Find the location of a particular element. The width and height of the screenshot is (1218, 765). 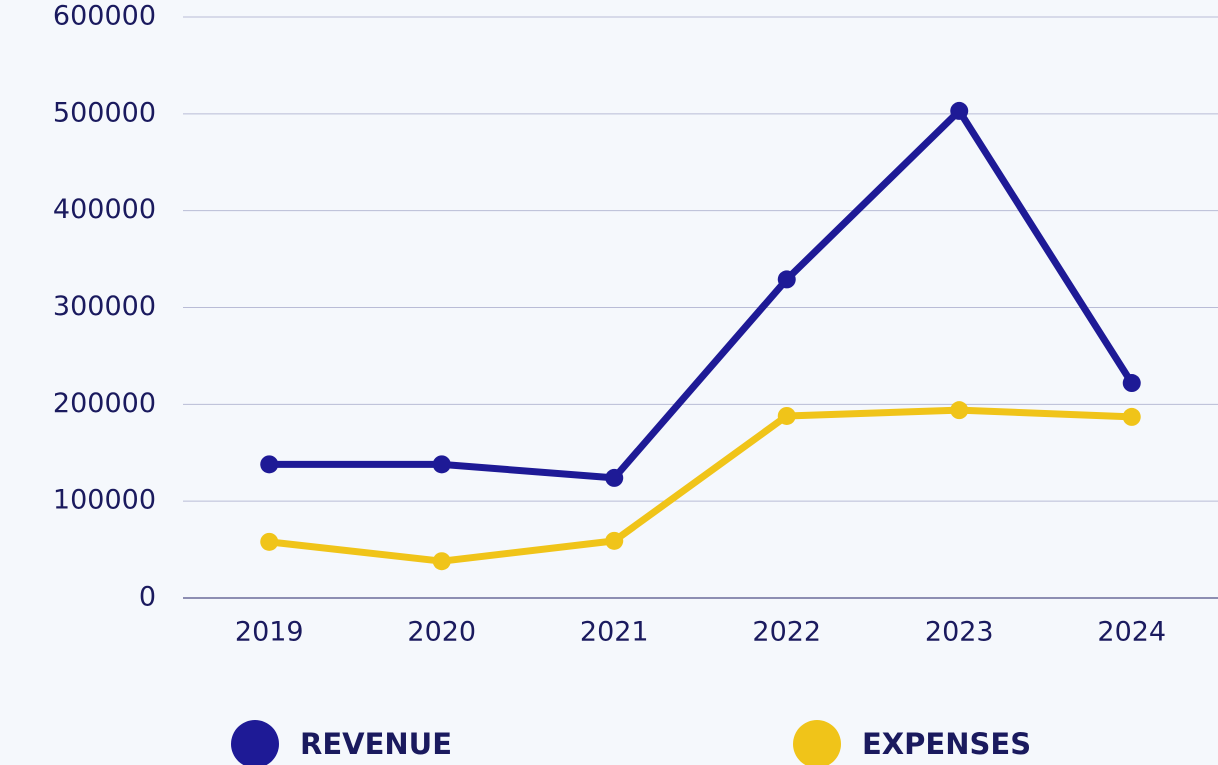

y-tick-label: 500000 is located at coordinates (104, 112).